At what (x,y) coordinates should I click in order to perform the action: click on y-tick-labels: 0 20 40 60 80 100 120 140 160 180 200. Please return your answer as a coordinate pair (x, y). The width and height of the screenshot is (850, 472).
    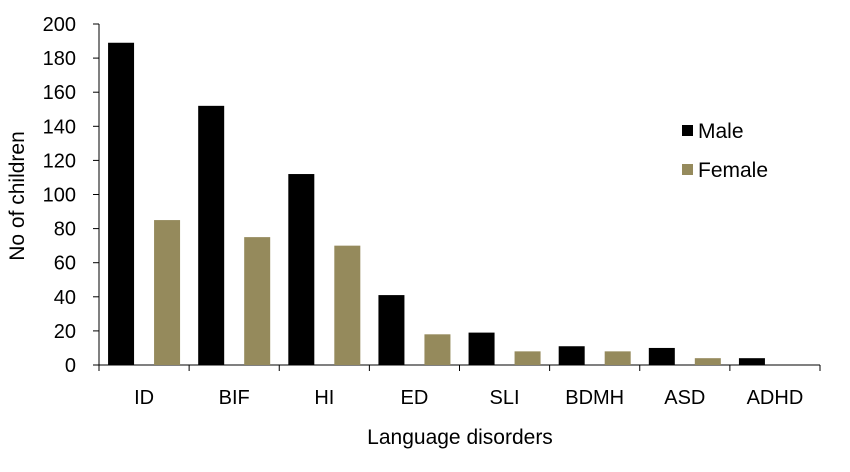
    Looking at the image, I should click on (59, 195).